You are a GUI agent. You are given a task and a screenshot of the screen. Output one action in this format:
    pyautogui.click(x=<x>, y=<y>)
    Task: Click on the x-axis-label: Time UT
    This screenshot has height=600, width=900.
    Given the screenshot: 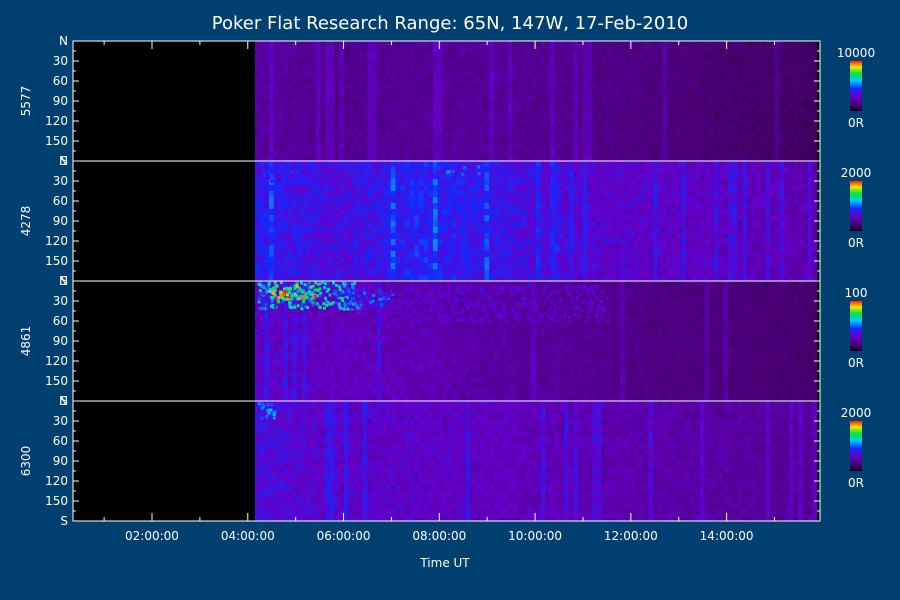 What is the action you would take?
    pyautogui.click(x=444, y=563)
    